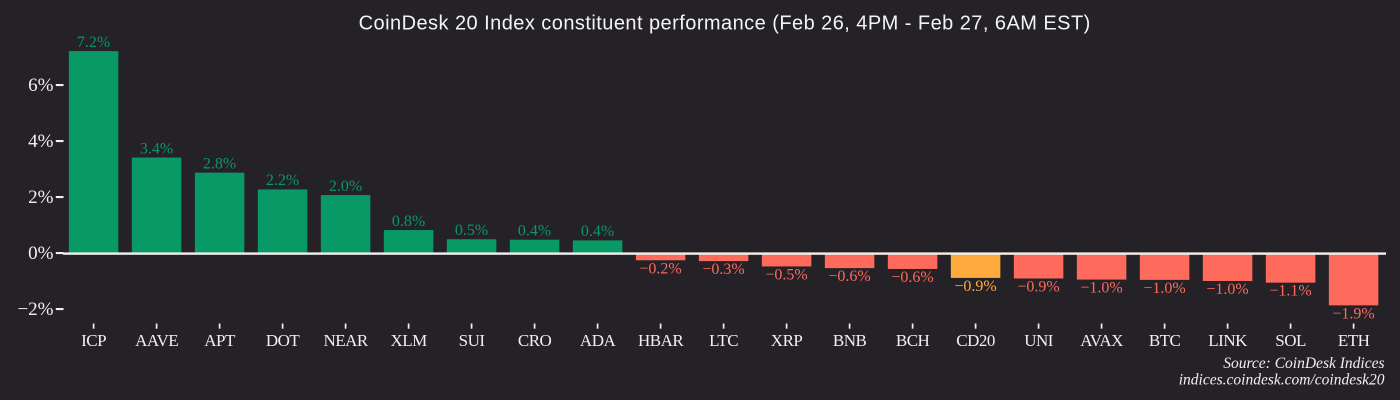  I want to click on svg-text: ADA, so click(598, 340).